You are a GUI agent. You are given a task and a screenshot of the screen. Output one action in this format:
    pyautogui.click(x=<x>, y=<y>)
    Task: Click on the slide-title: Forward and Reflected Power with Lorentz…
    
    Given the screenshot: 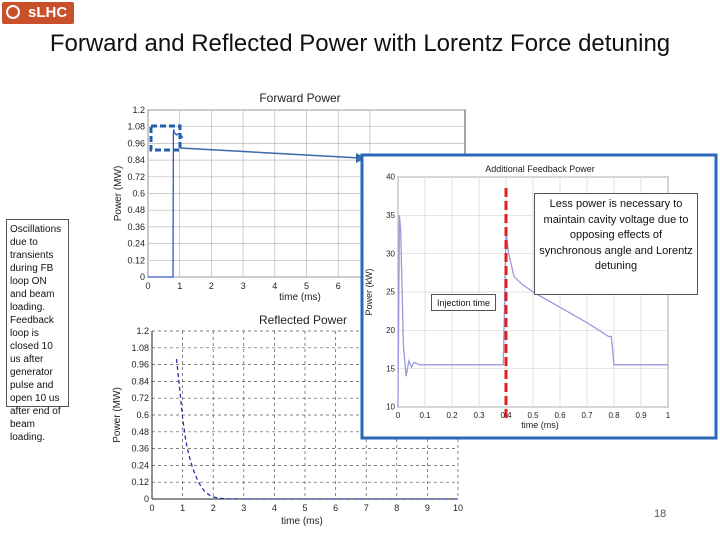 What is the action you would take?
    pyautogui.click(x=360, y=43)
    